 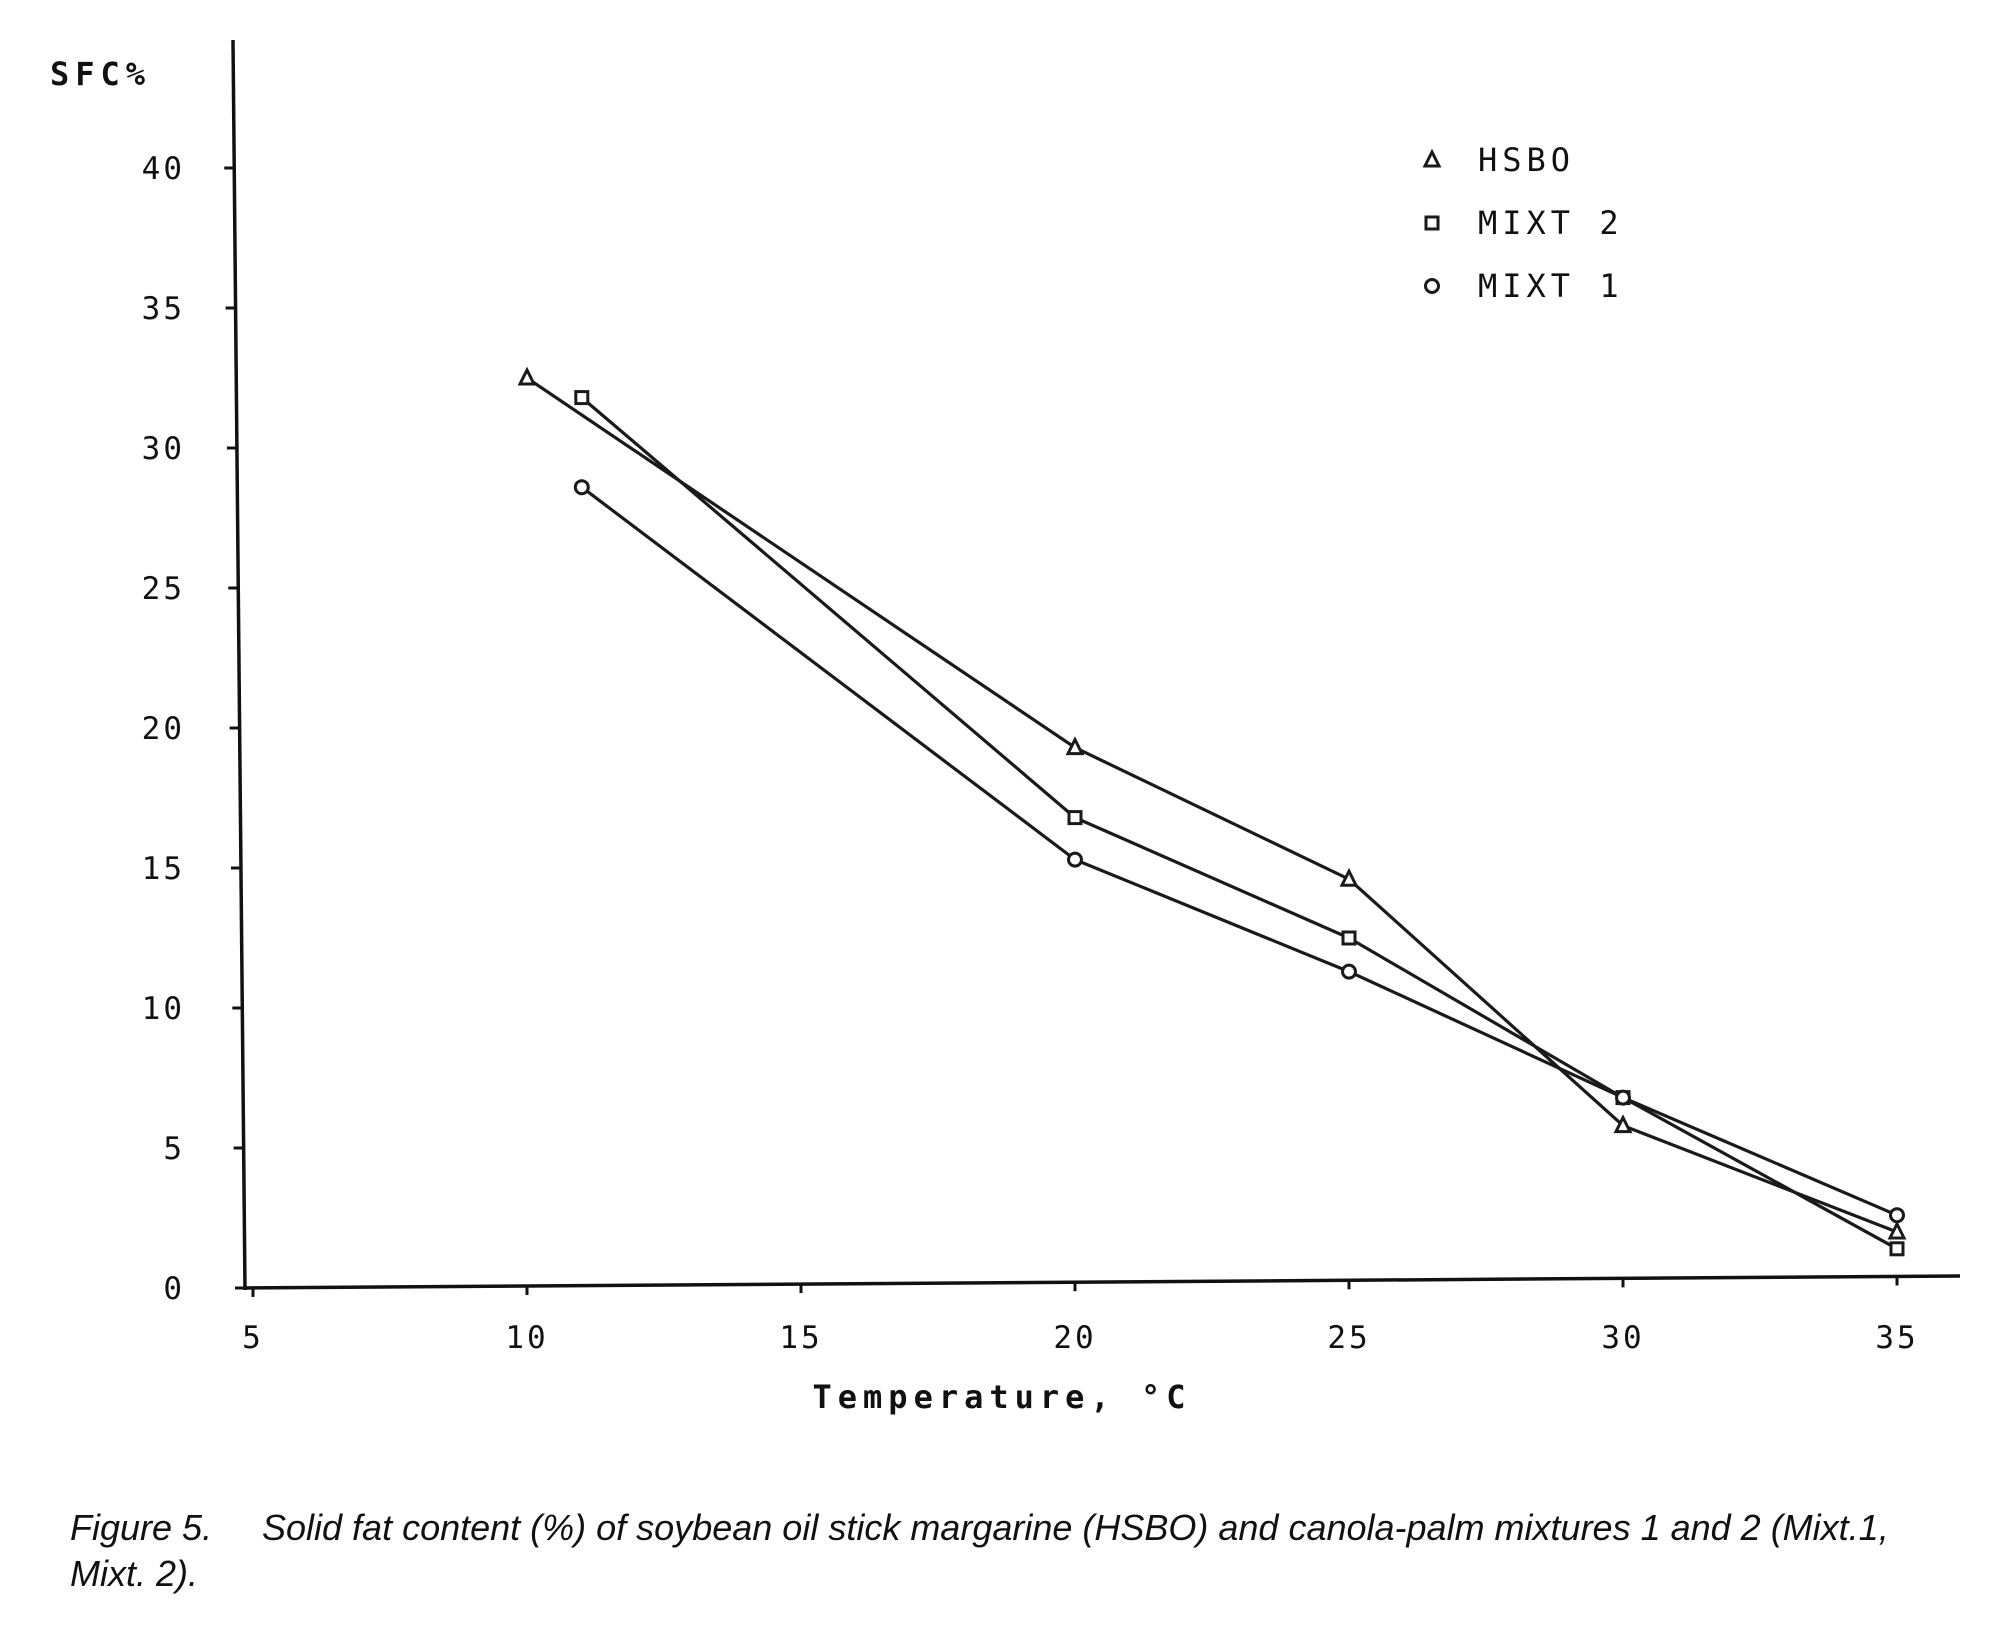 I want to click on x-tick-label: 20, so click(x=1074, y=1338).